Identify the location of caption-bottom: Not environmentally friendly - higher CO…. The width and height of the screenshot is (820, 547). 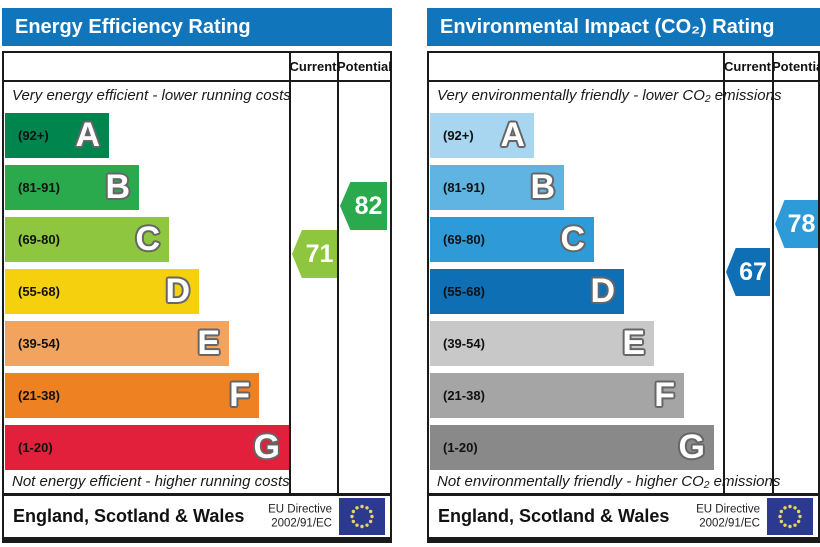
(609, 481).